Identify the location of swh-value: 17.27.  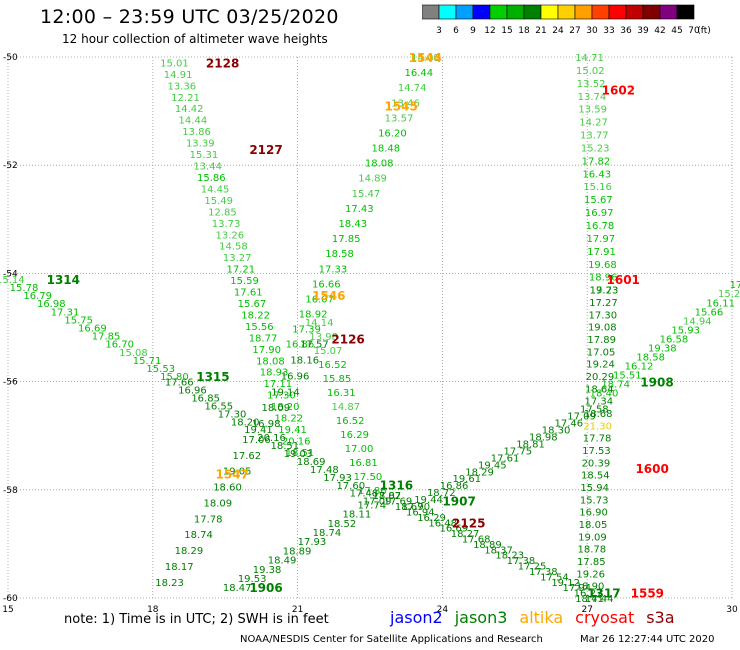
(603, 303).